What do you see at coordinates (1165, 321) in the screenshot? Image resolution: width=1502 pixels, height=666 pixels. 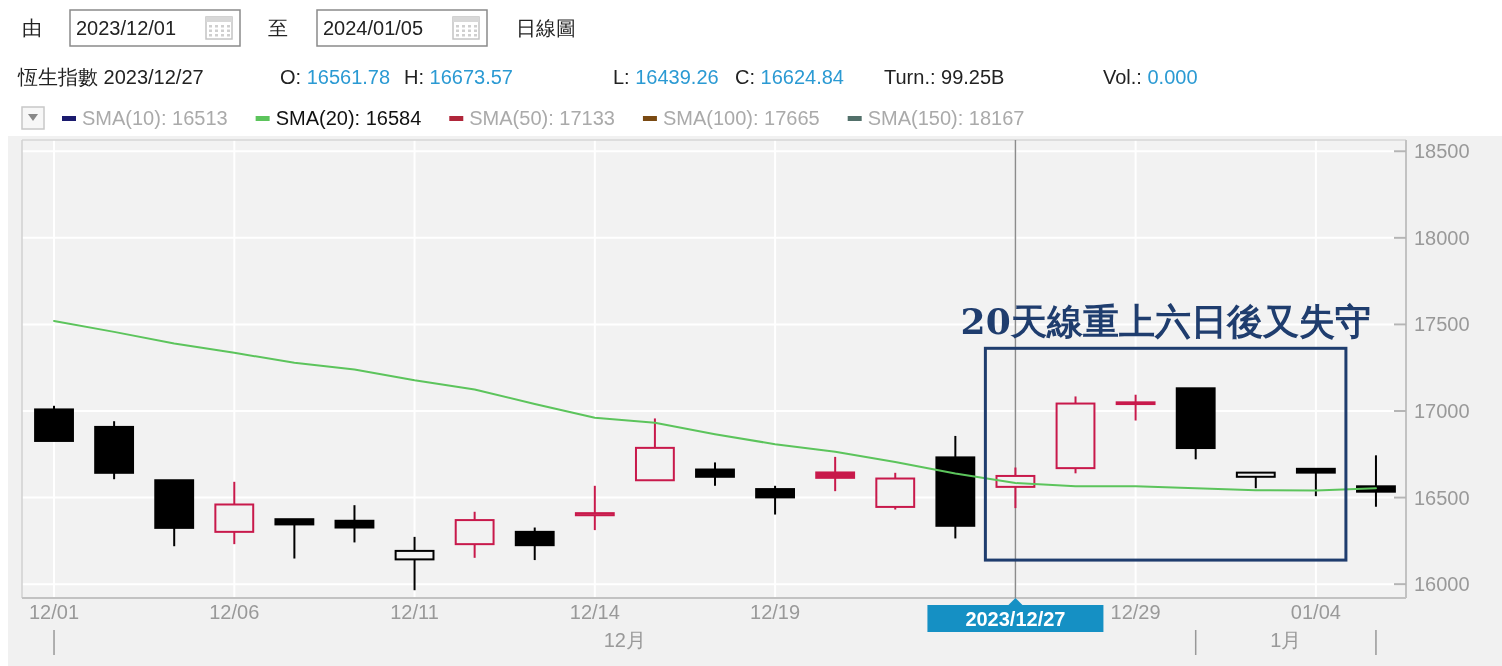 I see `note: 20天線重上六日後又失守` at bounding box center [1165, 321].